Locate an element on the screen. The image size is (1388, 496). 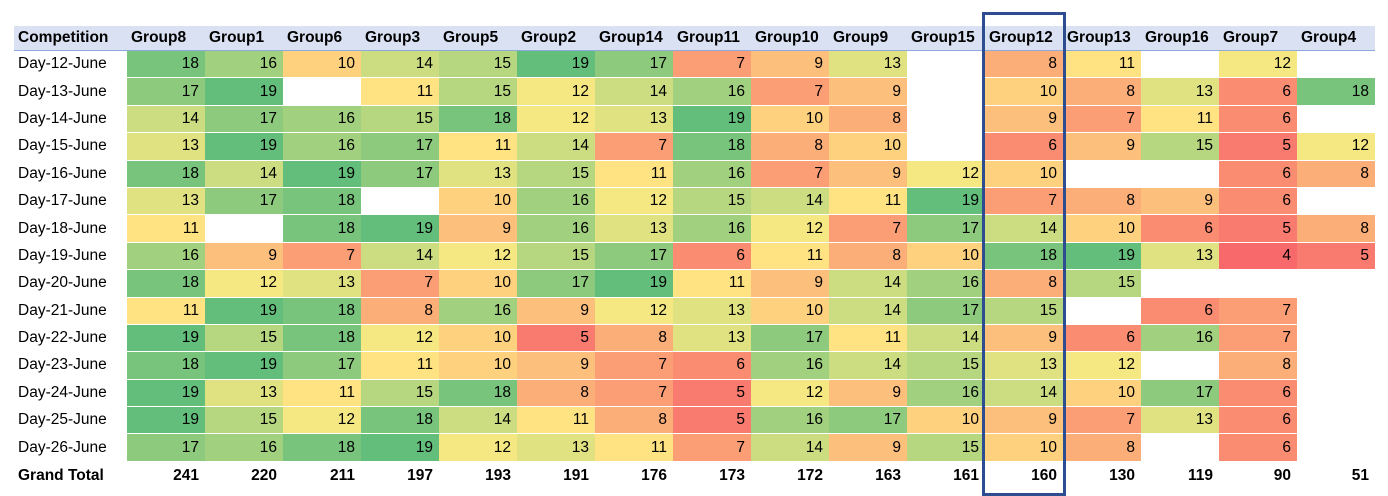
table-row: Day-16-June 18 14 19 17 13 15 11 16 7 9 12 10 6 8 is located at coordinates (694, 174).